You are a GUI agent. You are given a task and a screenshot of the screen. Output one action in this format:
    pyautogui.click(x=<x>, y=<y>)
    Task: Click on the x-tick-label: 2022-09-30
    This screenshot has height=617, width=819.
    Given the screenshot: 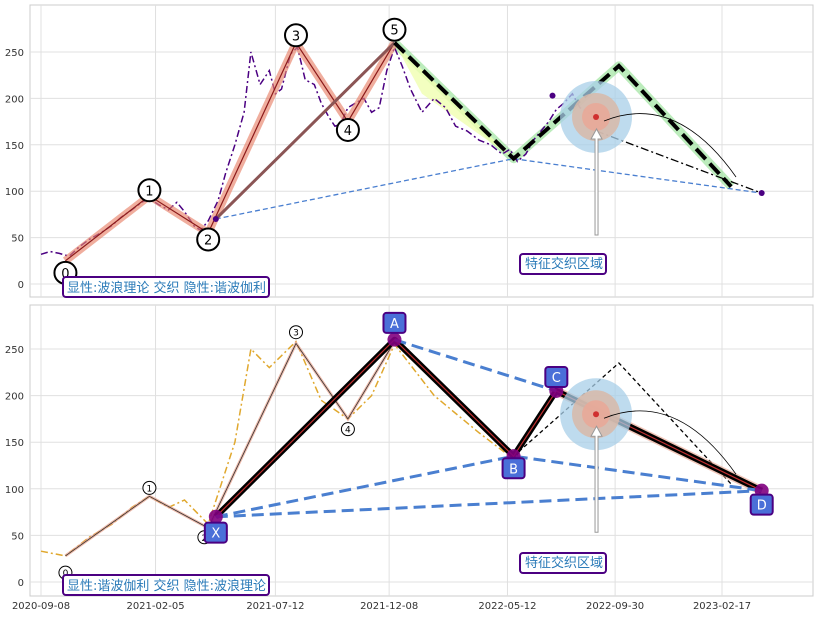 What is the action you would take?
    pyautogui.click(x=615, y=606)
    